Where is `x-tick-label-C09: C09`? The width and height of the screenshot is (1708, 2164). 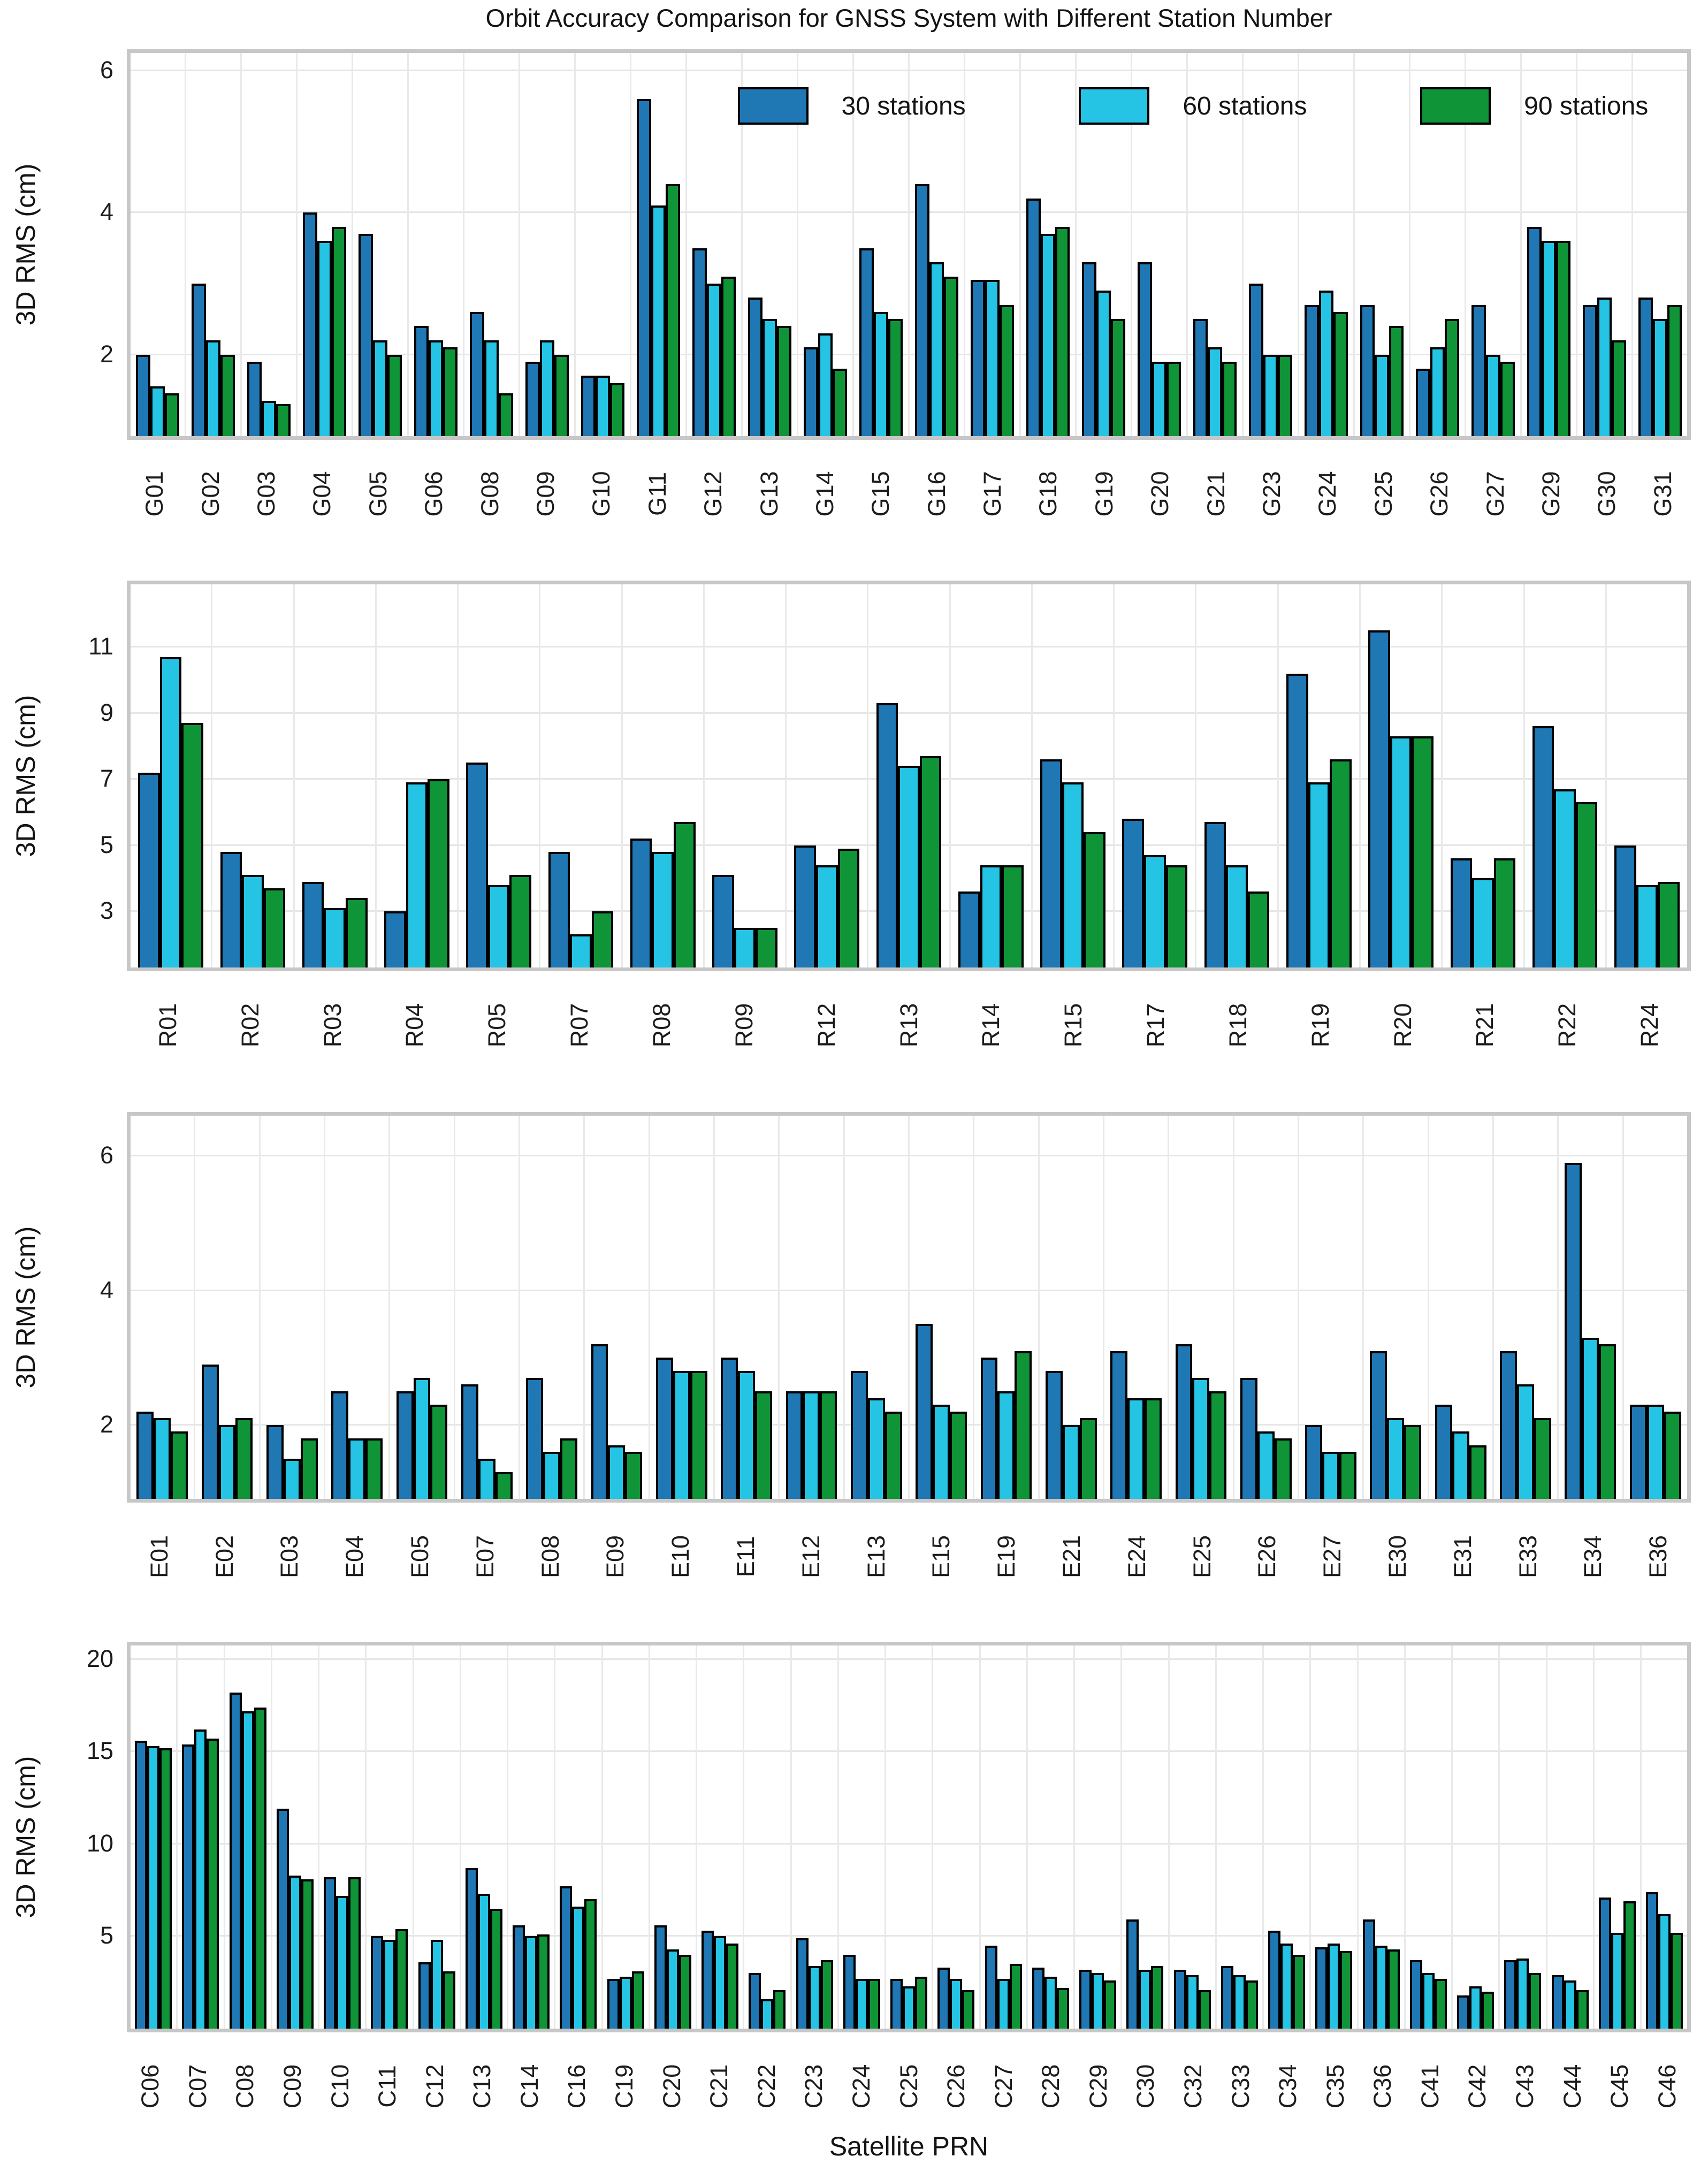
x-tick-label-C09: C09 is located at coordinates (293, 2086).